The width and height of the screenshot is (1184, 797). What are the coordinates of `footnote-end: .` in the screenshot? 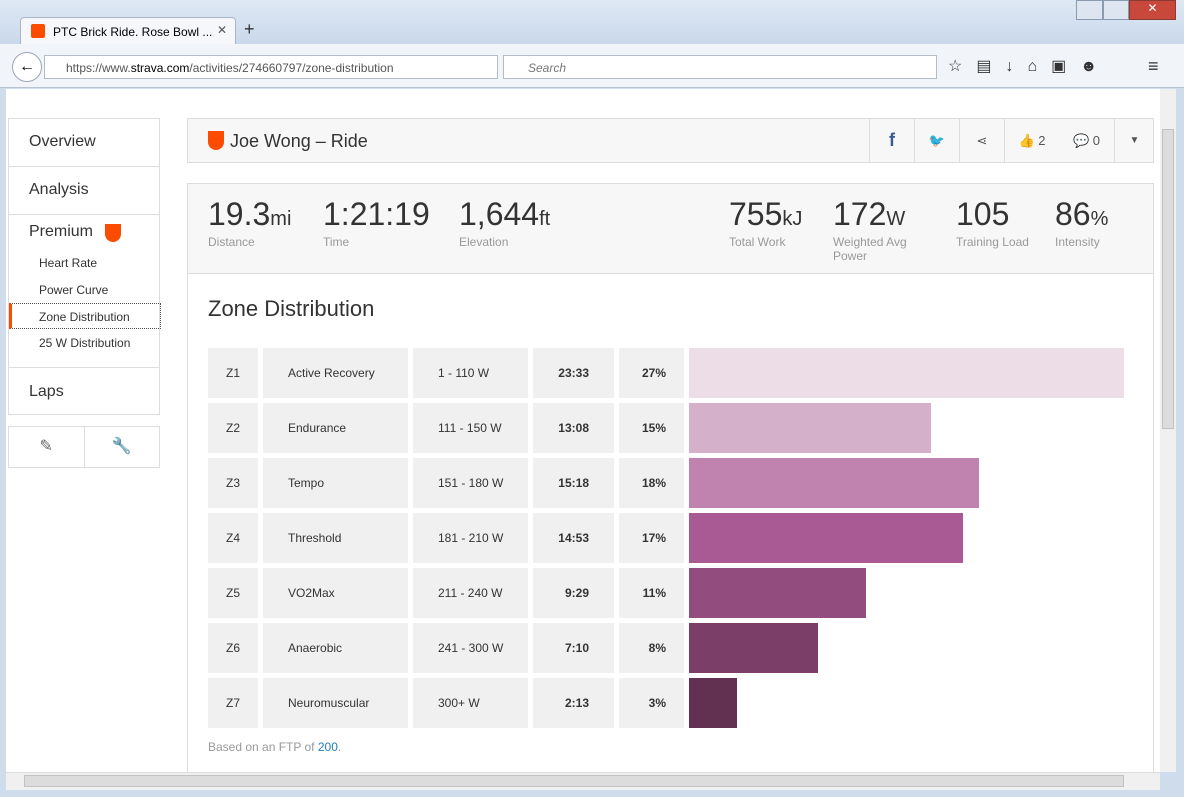 It's located at (339, 747).